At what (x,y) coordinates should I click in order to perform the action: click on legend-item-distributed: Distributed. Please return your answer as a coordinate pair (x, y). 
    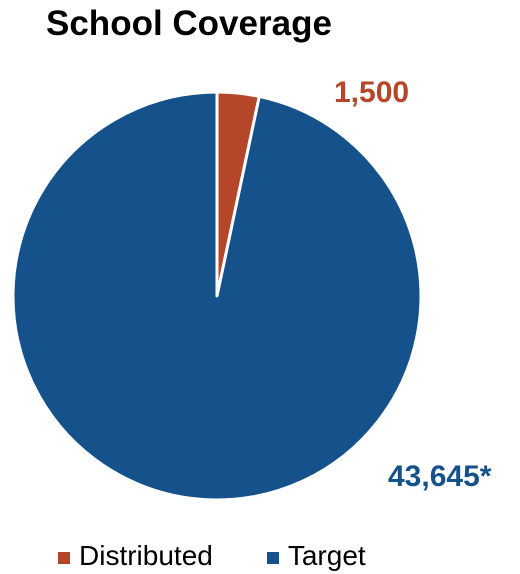
    Looking at the image, I should click on (135, 556).